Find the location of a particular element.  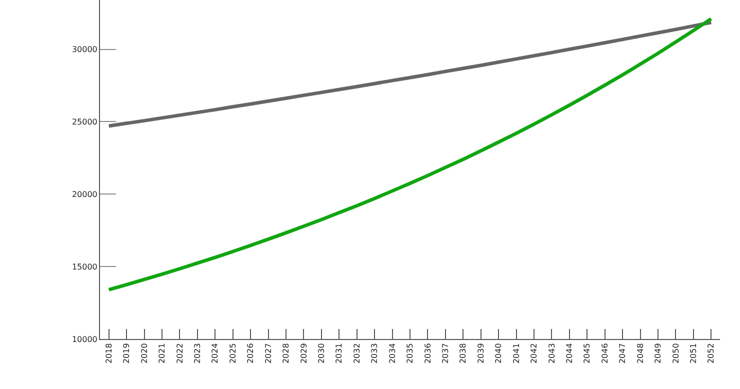

x-tick-label: 2025 is located at coordinates (233, 353).